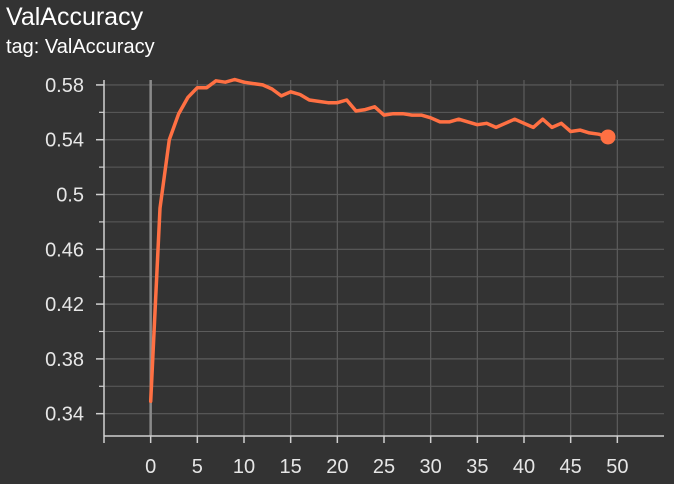 This screenshot has width=674, height=484. I want to click on x-tick-label: 40, so click(524, 467).